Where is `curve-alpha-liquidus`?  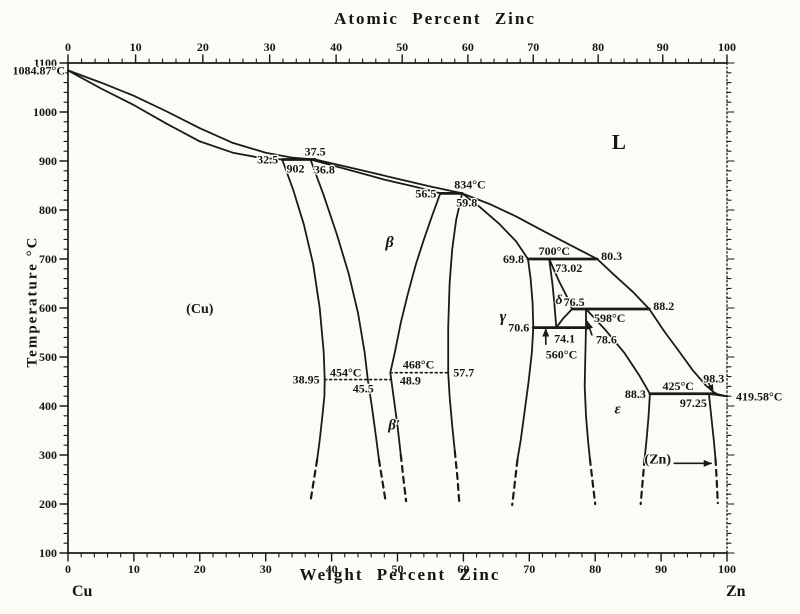 curve-alpha-liquidus is located at coordinates (191, 115).